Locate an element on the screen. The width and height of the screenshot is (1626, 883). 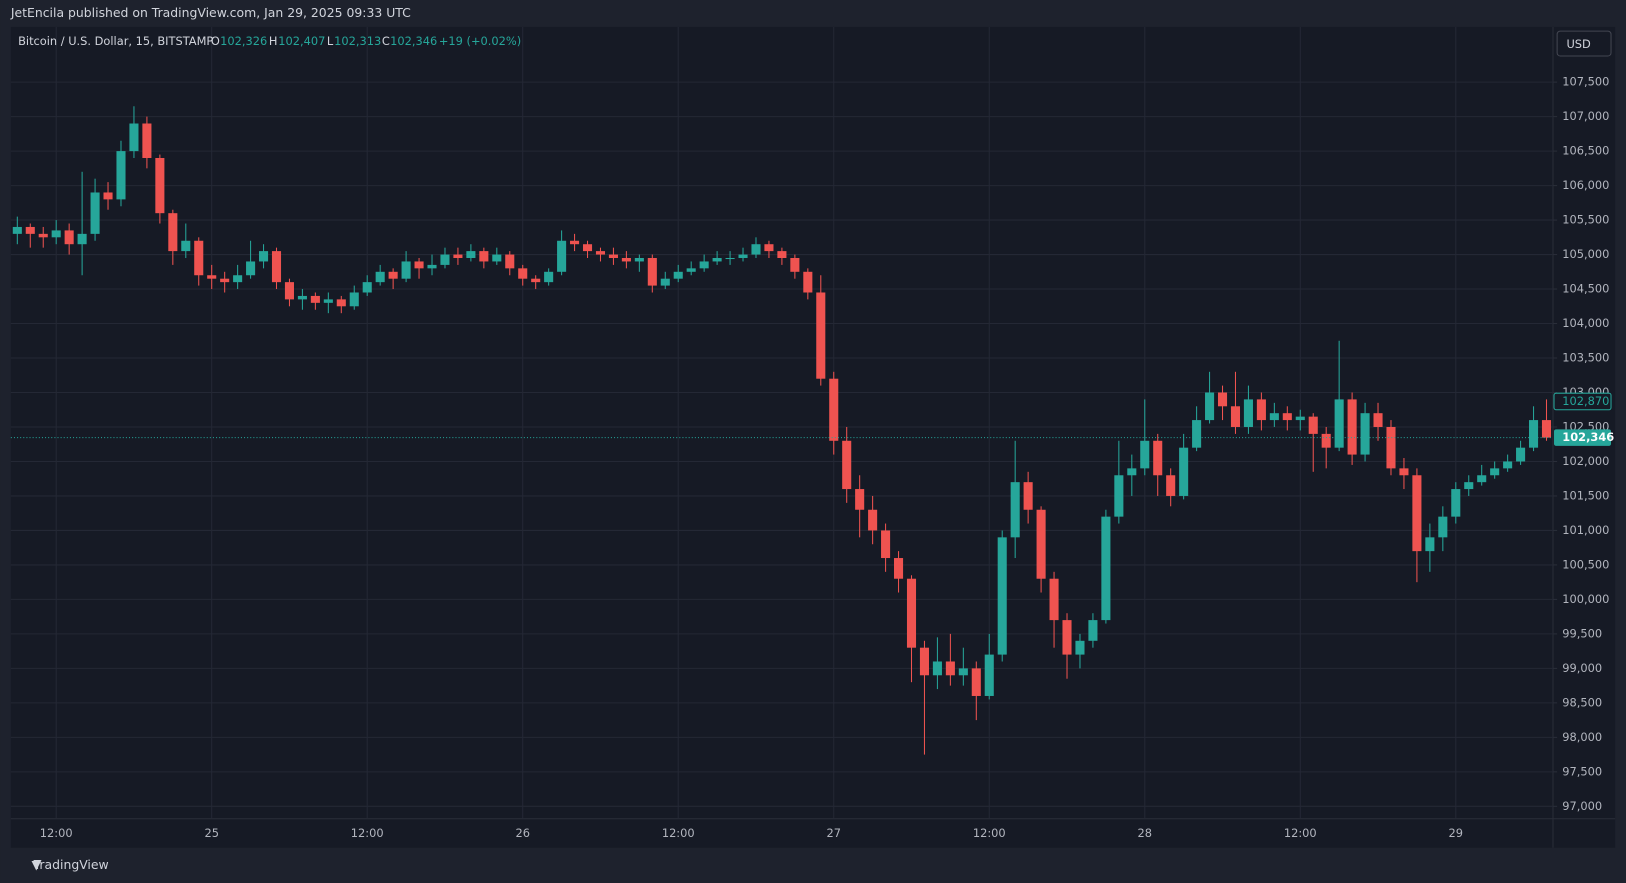
currency-button is located at coordinates (1584, 43).